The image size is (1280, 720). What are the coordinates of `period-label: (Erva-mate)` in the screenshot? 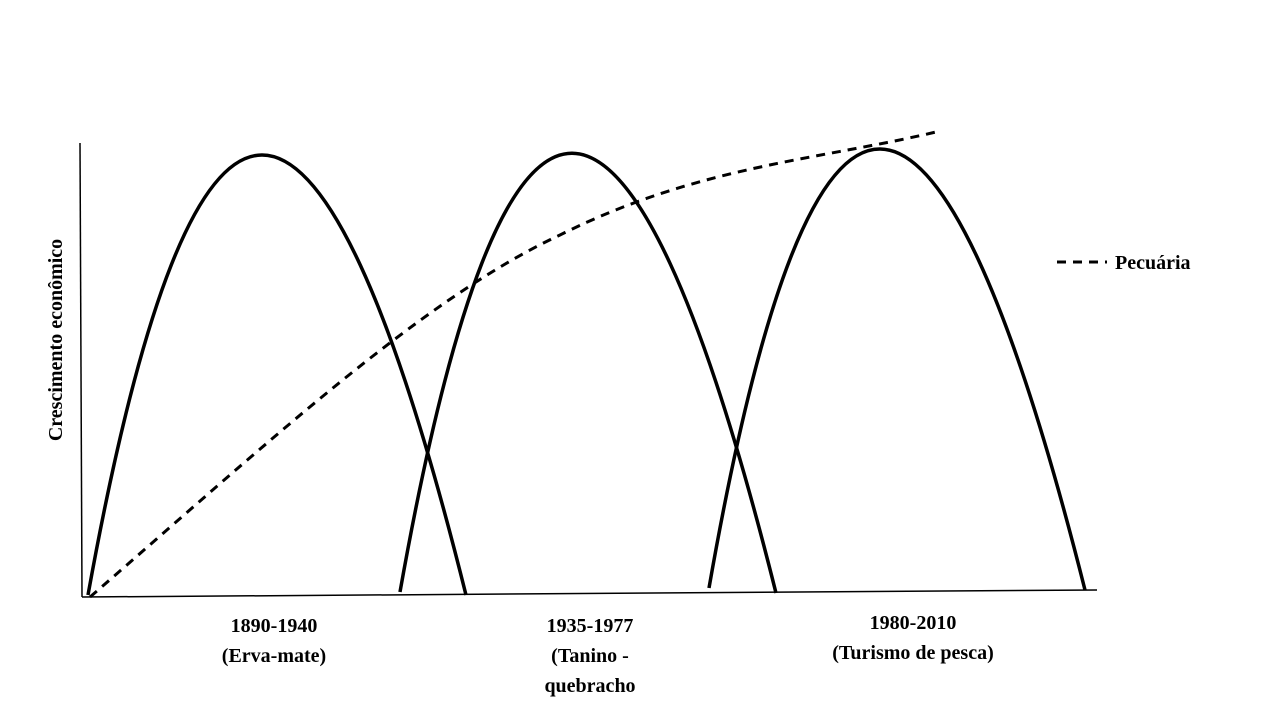 It's located at (274, 656).